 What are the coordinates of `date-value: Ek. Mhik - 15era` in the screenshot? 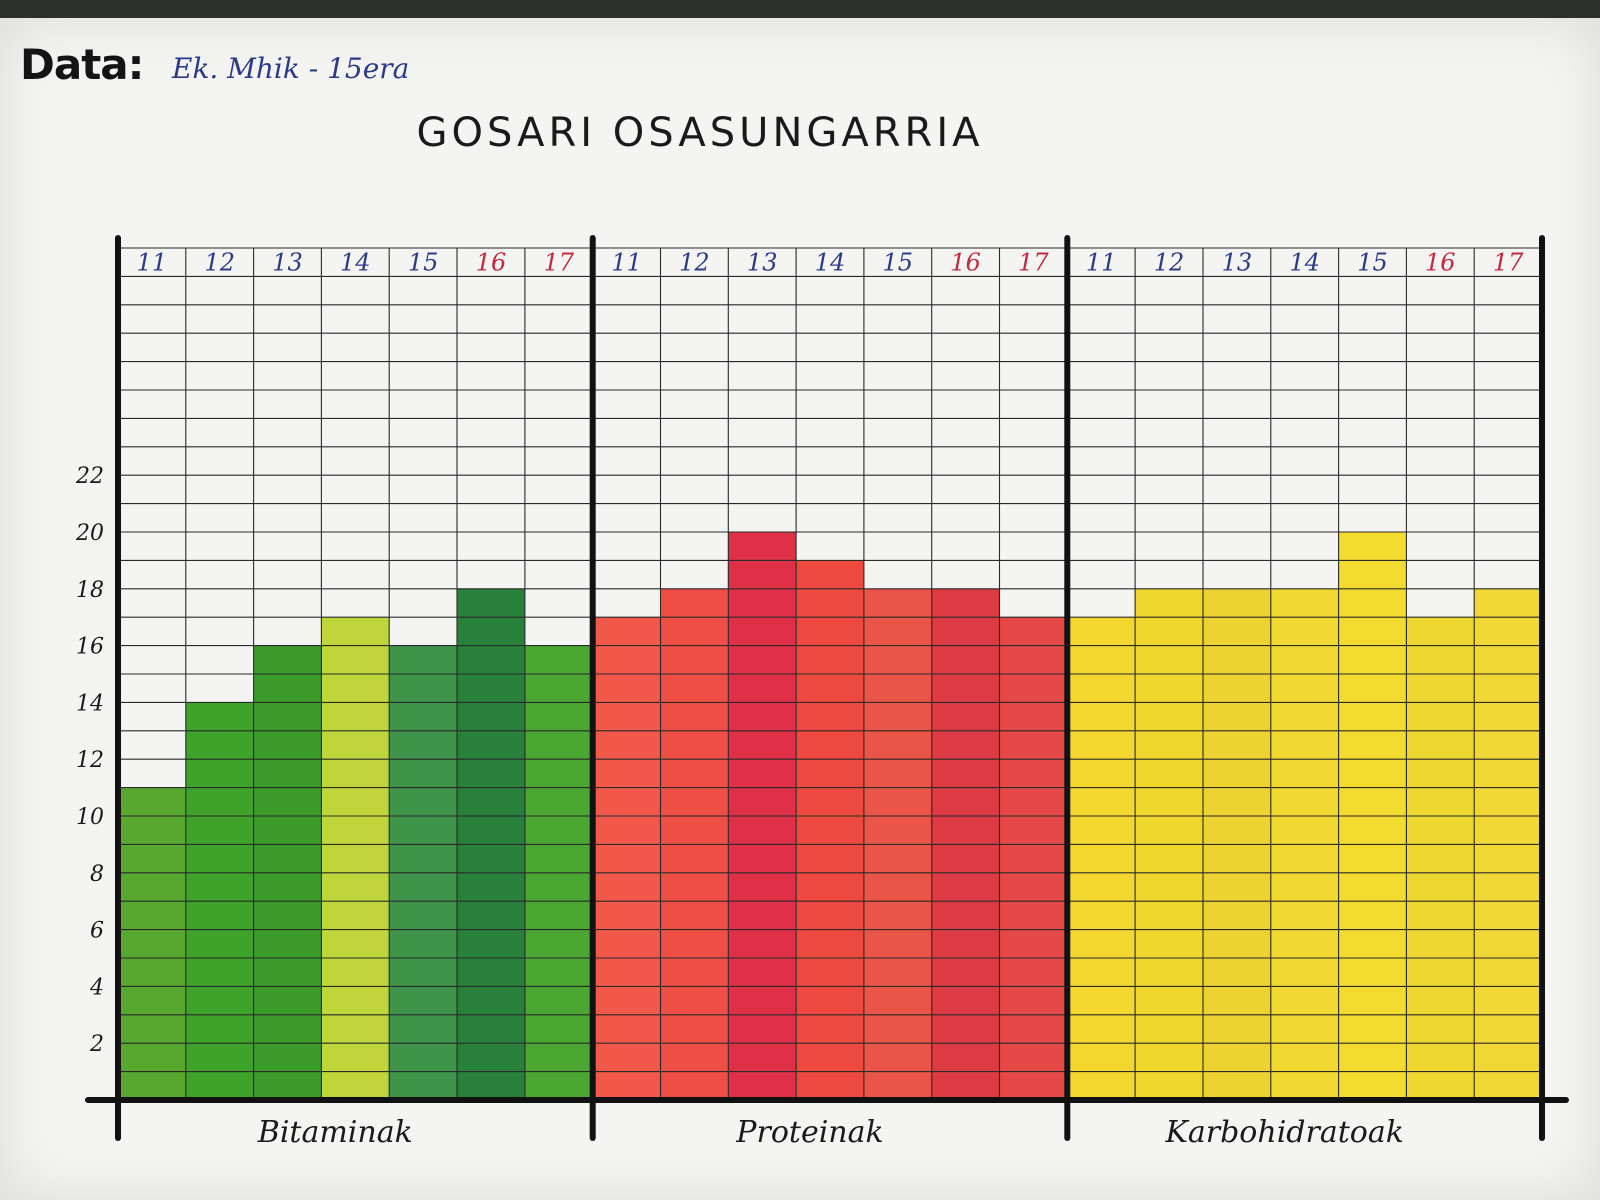 It's located at (291, 68).